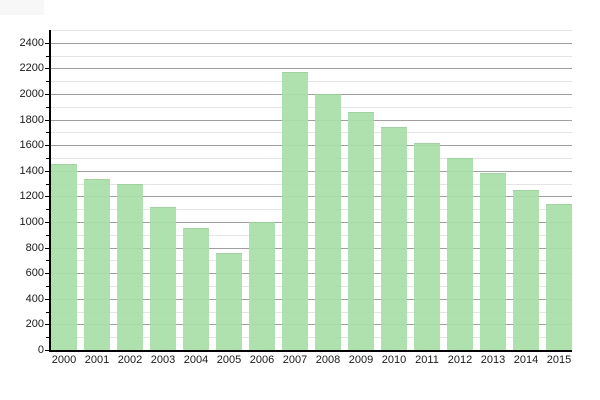 This screenshot has height=400, width=600. I want to click on bar-2002, so click(130, 266).